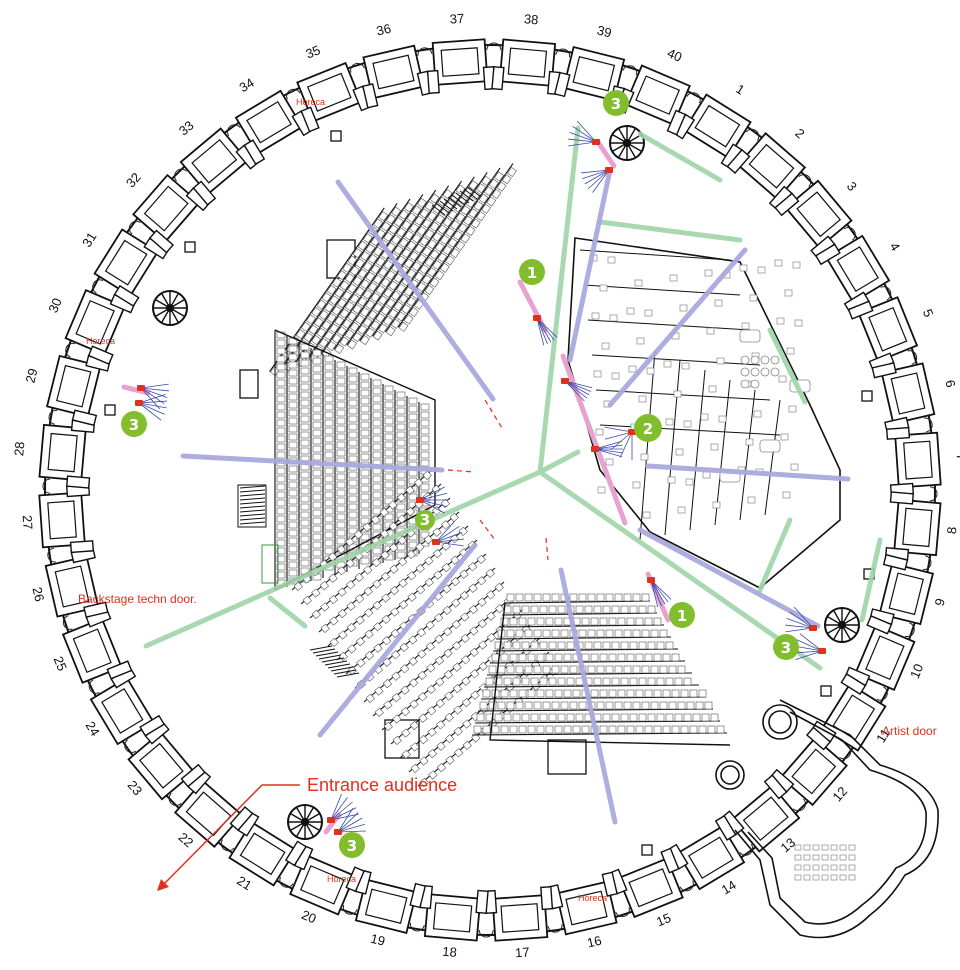 Image resolution: width=960 pixels, height=970 pixels. Describe the element at coordinates (940, 602) in the screenshot. I see `bay-number-label: 9` at that location.